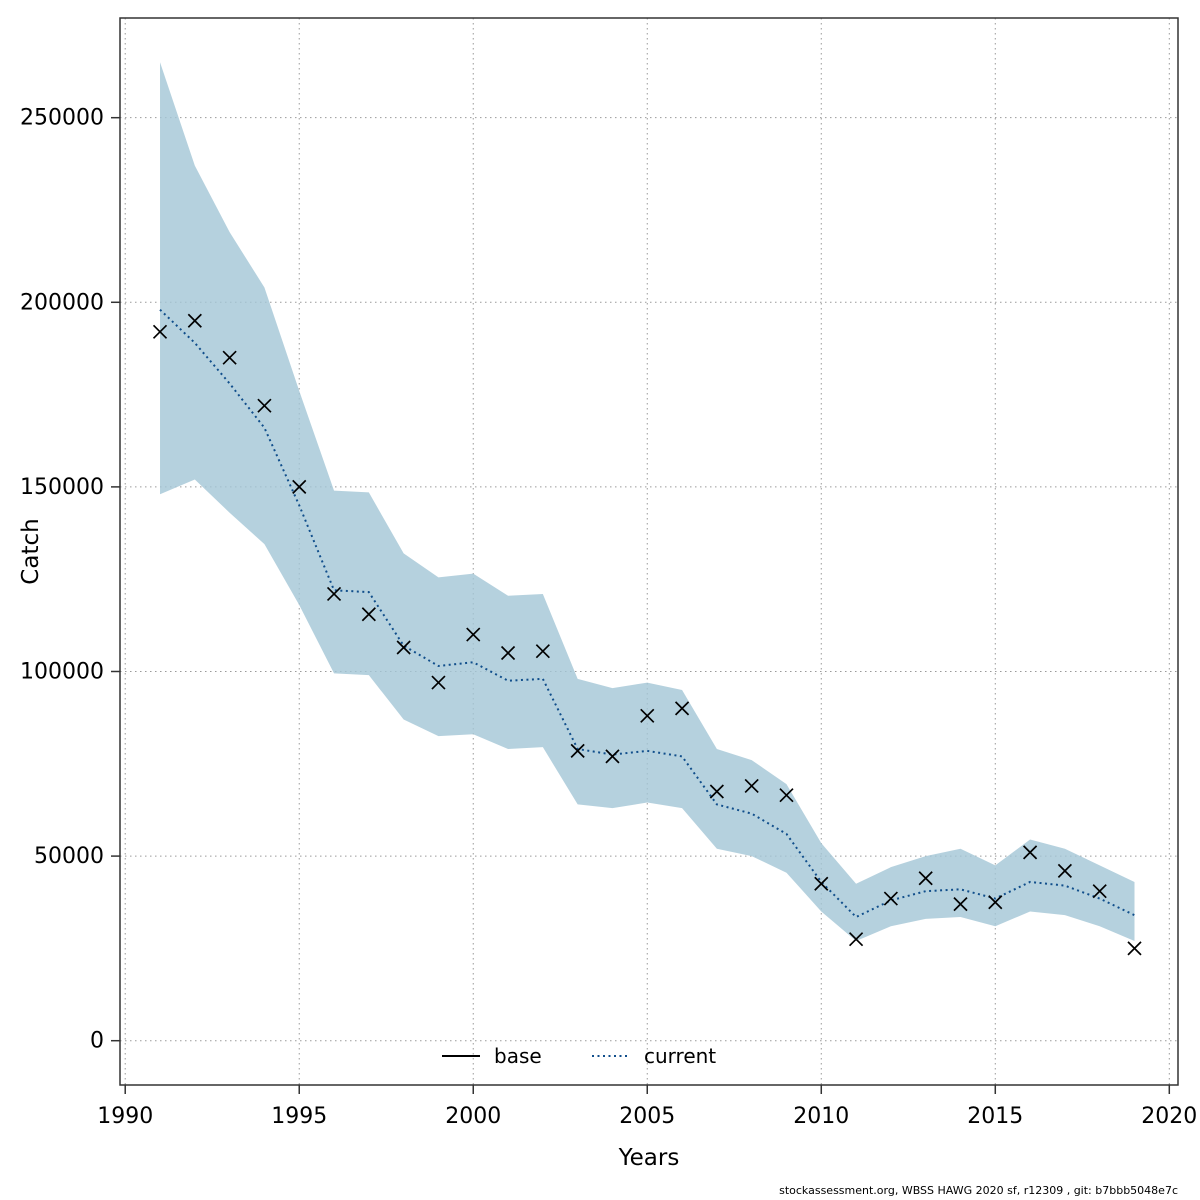 Image resolution: width=1200 pixels, height=1200 pixels. Describe the element at coordinates (299, 1116) in the screenshot. I see `x-tick-label: 1995` at that location.